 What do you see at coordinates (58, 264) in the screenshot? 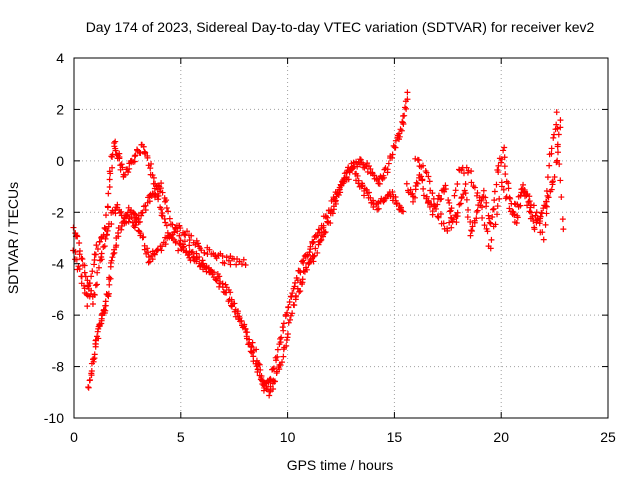
I see `y-tick-label: -4` at bounding box center [58, 264].